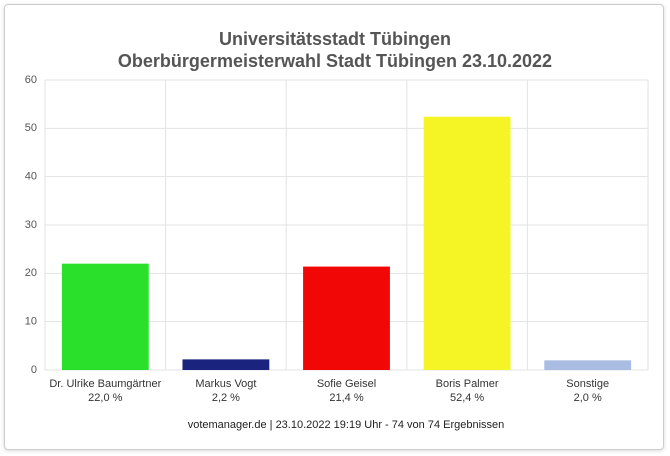 This screenshot has height=456, width=670. What do you see at coordinates (31, 80) in the screenshot?
I see `y-tick-label: 60` at bounding box center [31, 80].